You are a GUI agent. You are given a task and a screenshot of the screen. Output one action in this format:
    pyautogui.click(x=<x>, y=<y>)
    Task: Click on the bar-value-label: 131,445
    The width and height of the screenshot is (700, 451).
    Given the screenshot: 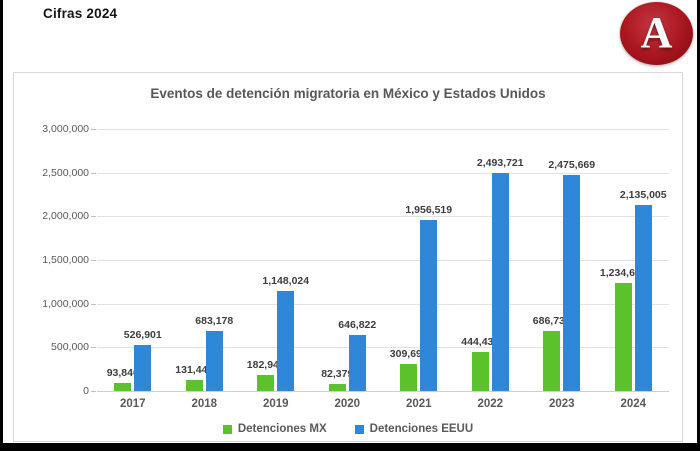 What is the action you would take?
    pyautogui.click(x=194, y=369)
    